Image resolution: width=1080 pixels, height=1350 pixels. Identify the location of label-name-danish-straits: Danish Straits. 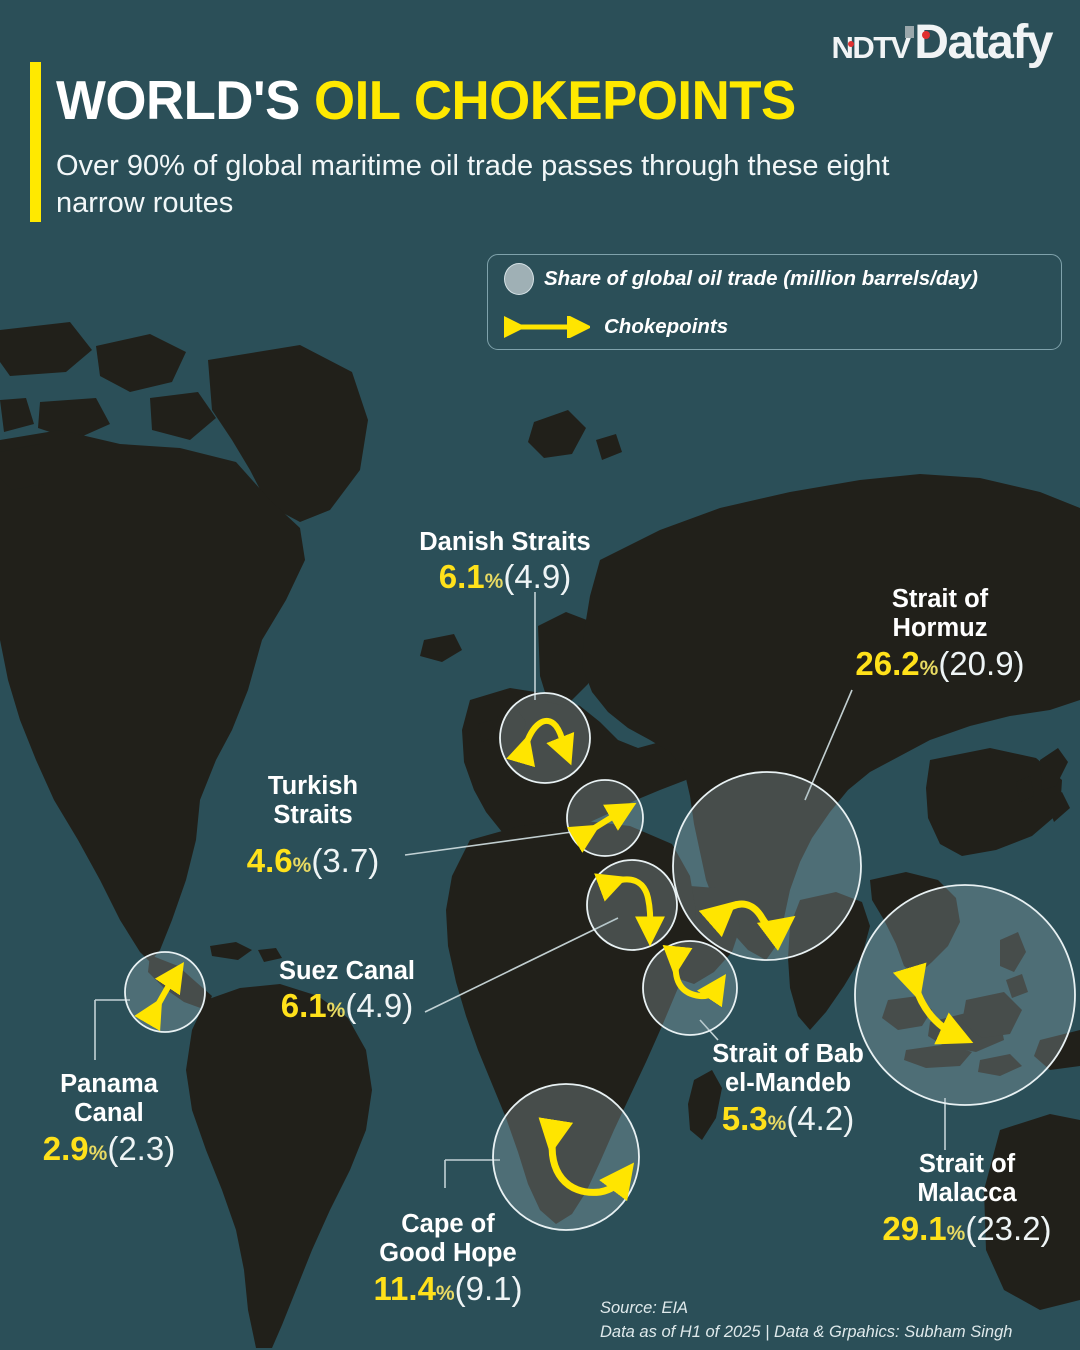
(505, 542).